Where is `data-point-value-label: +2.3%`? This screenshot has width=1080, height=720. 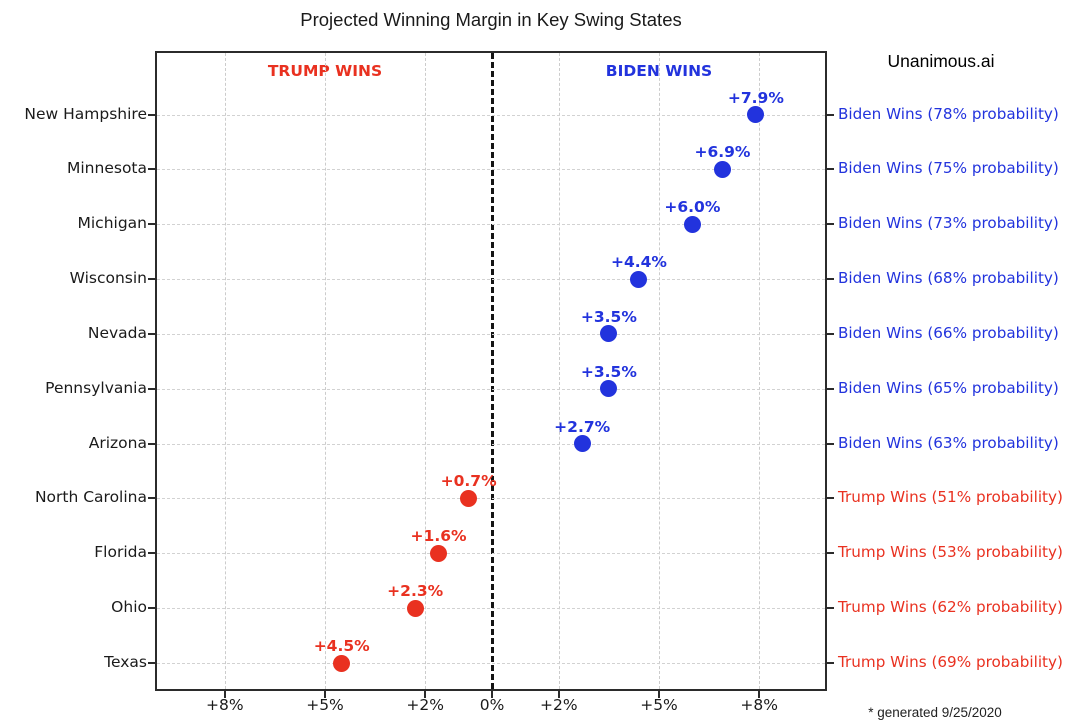 data-point-value-label: +2.3% is located at coordinates (415, 591).